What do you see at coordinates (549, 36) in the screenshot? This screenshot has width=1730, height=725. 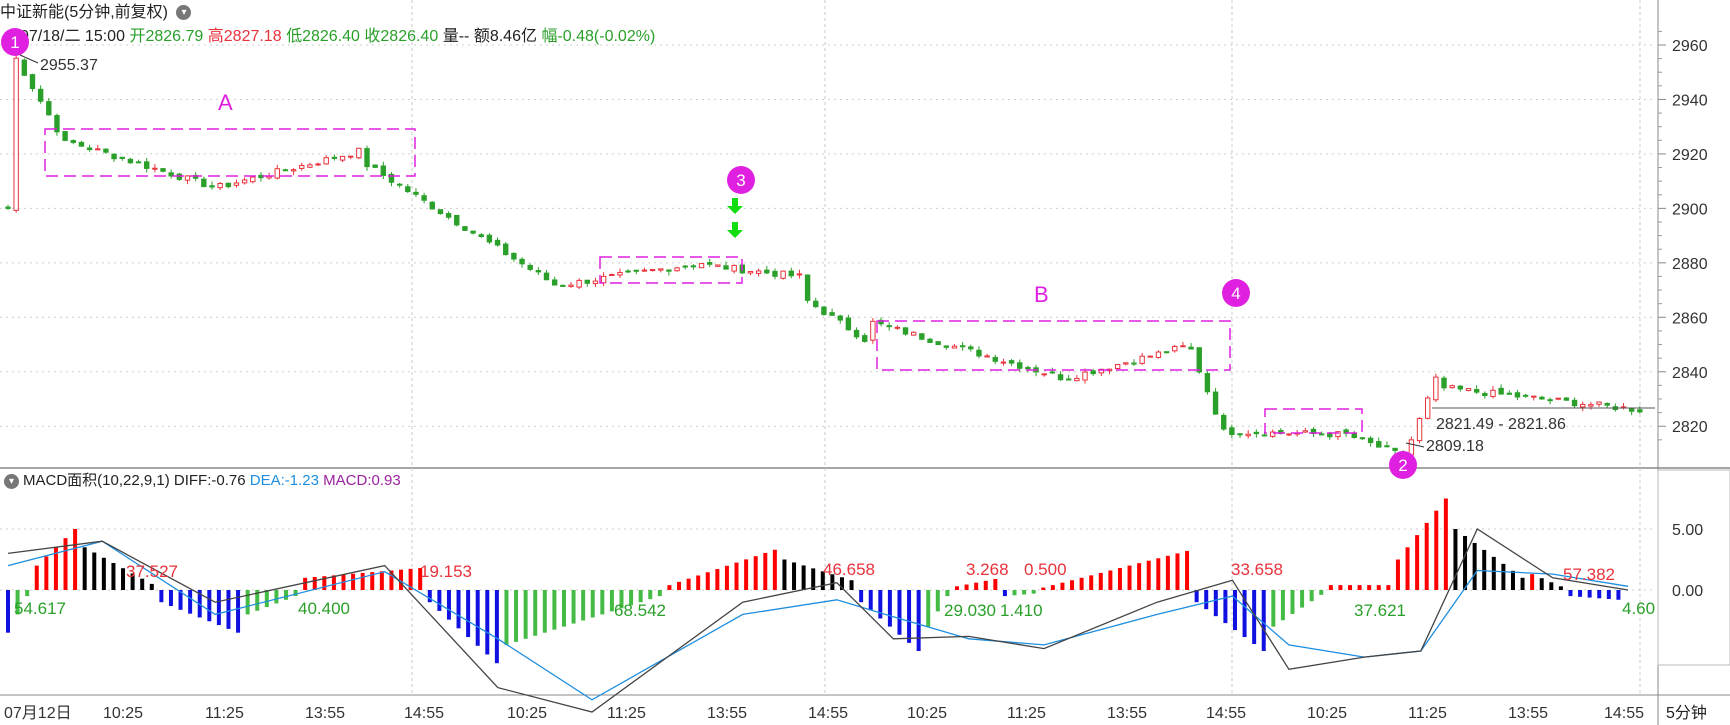 I see `change-label: 幅` at bounding box center [549, 36].